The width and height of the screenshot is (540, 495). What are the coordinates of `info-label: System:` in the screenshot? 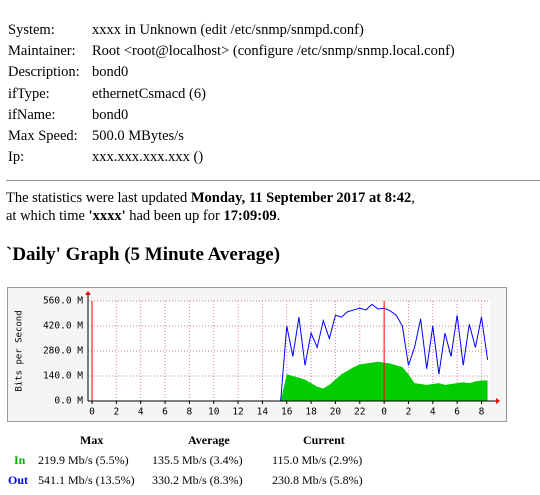 It's located at (31, 30).